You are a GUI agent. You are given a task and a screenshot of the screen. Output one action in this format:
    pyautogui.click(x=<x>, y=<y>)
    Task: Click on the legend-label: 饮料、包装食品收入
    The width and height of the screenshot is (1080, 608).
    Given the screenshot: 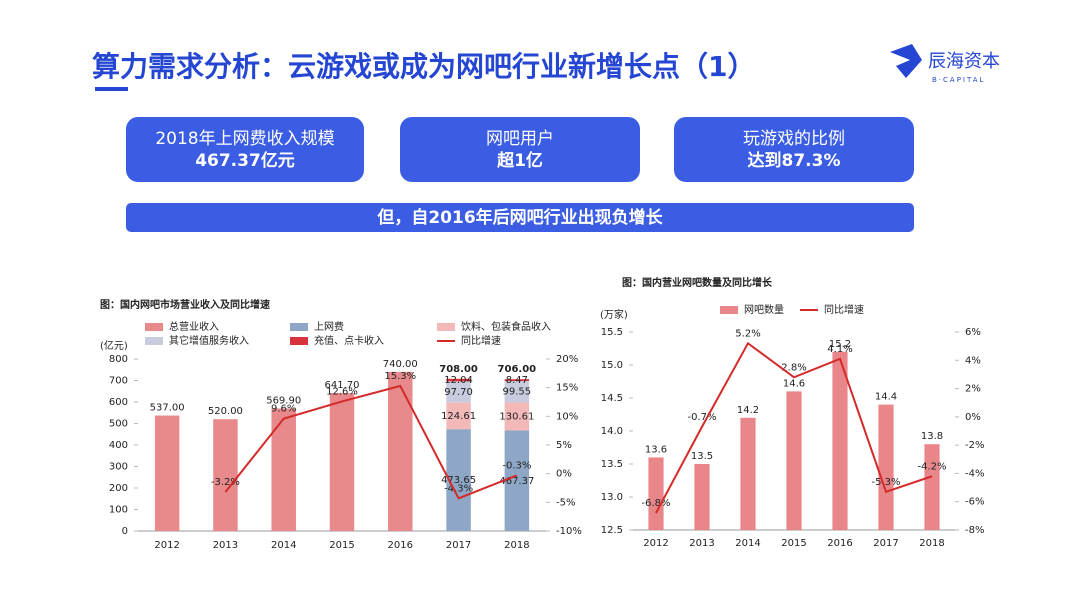 What is the action you would take?
    pyautogui.click(x=506, y=326)
    